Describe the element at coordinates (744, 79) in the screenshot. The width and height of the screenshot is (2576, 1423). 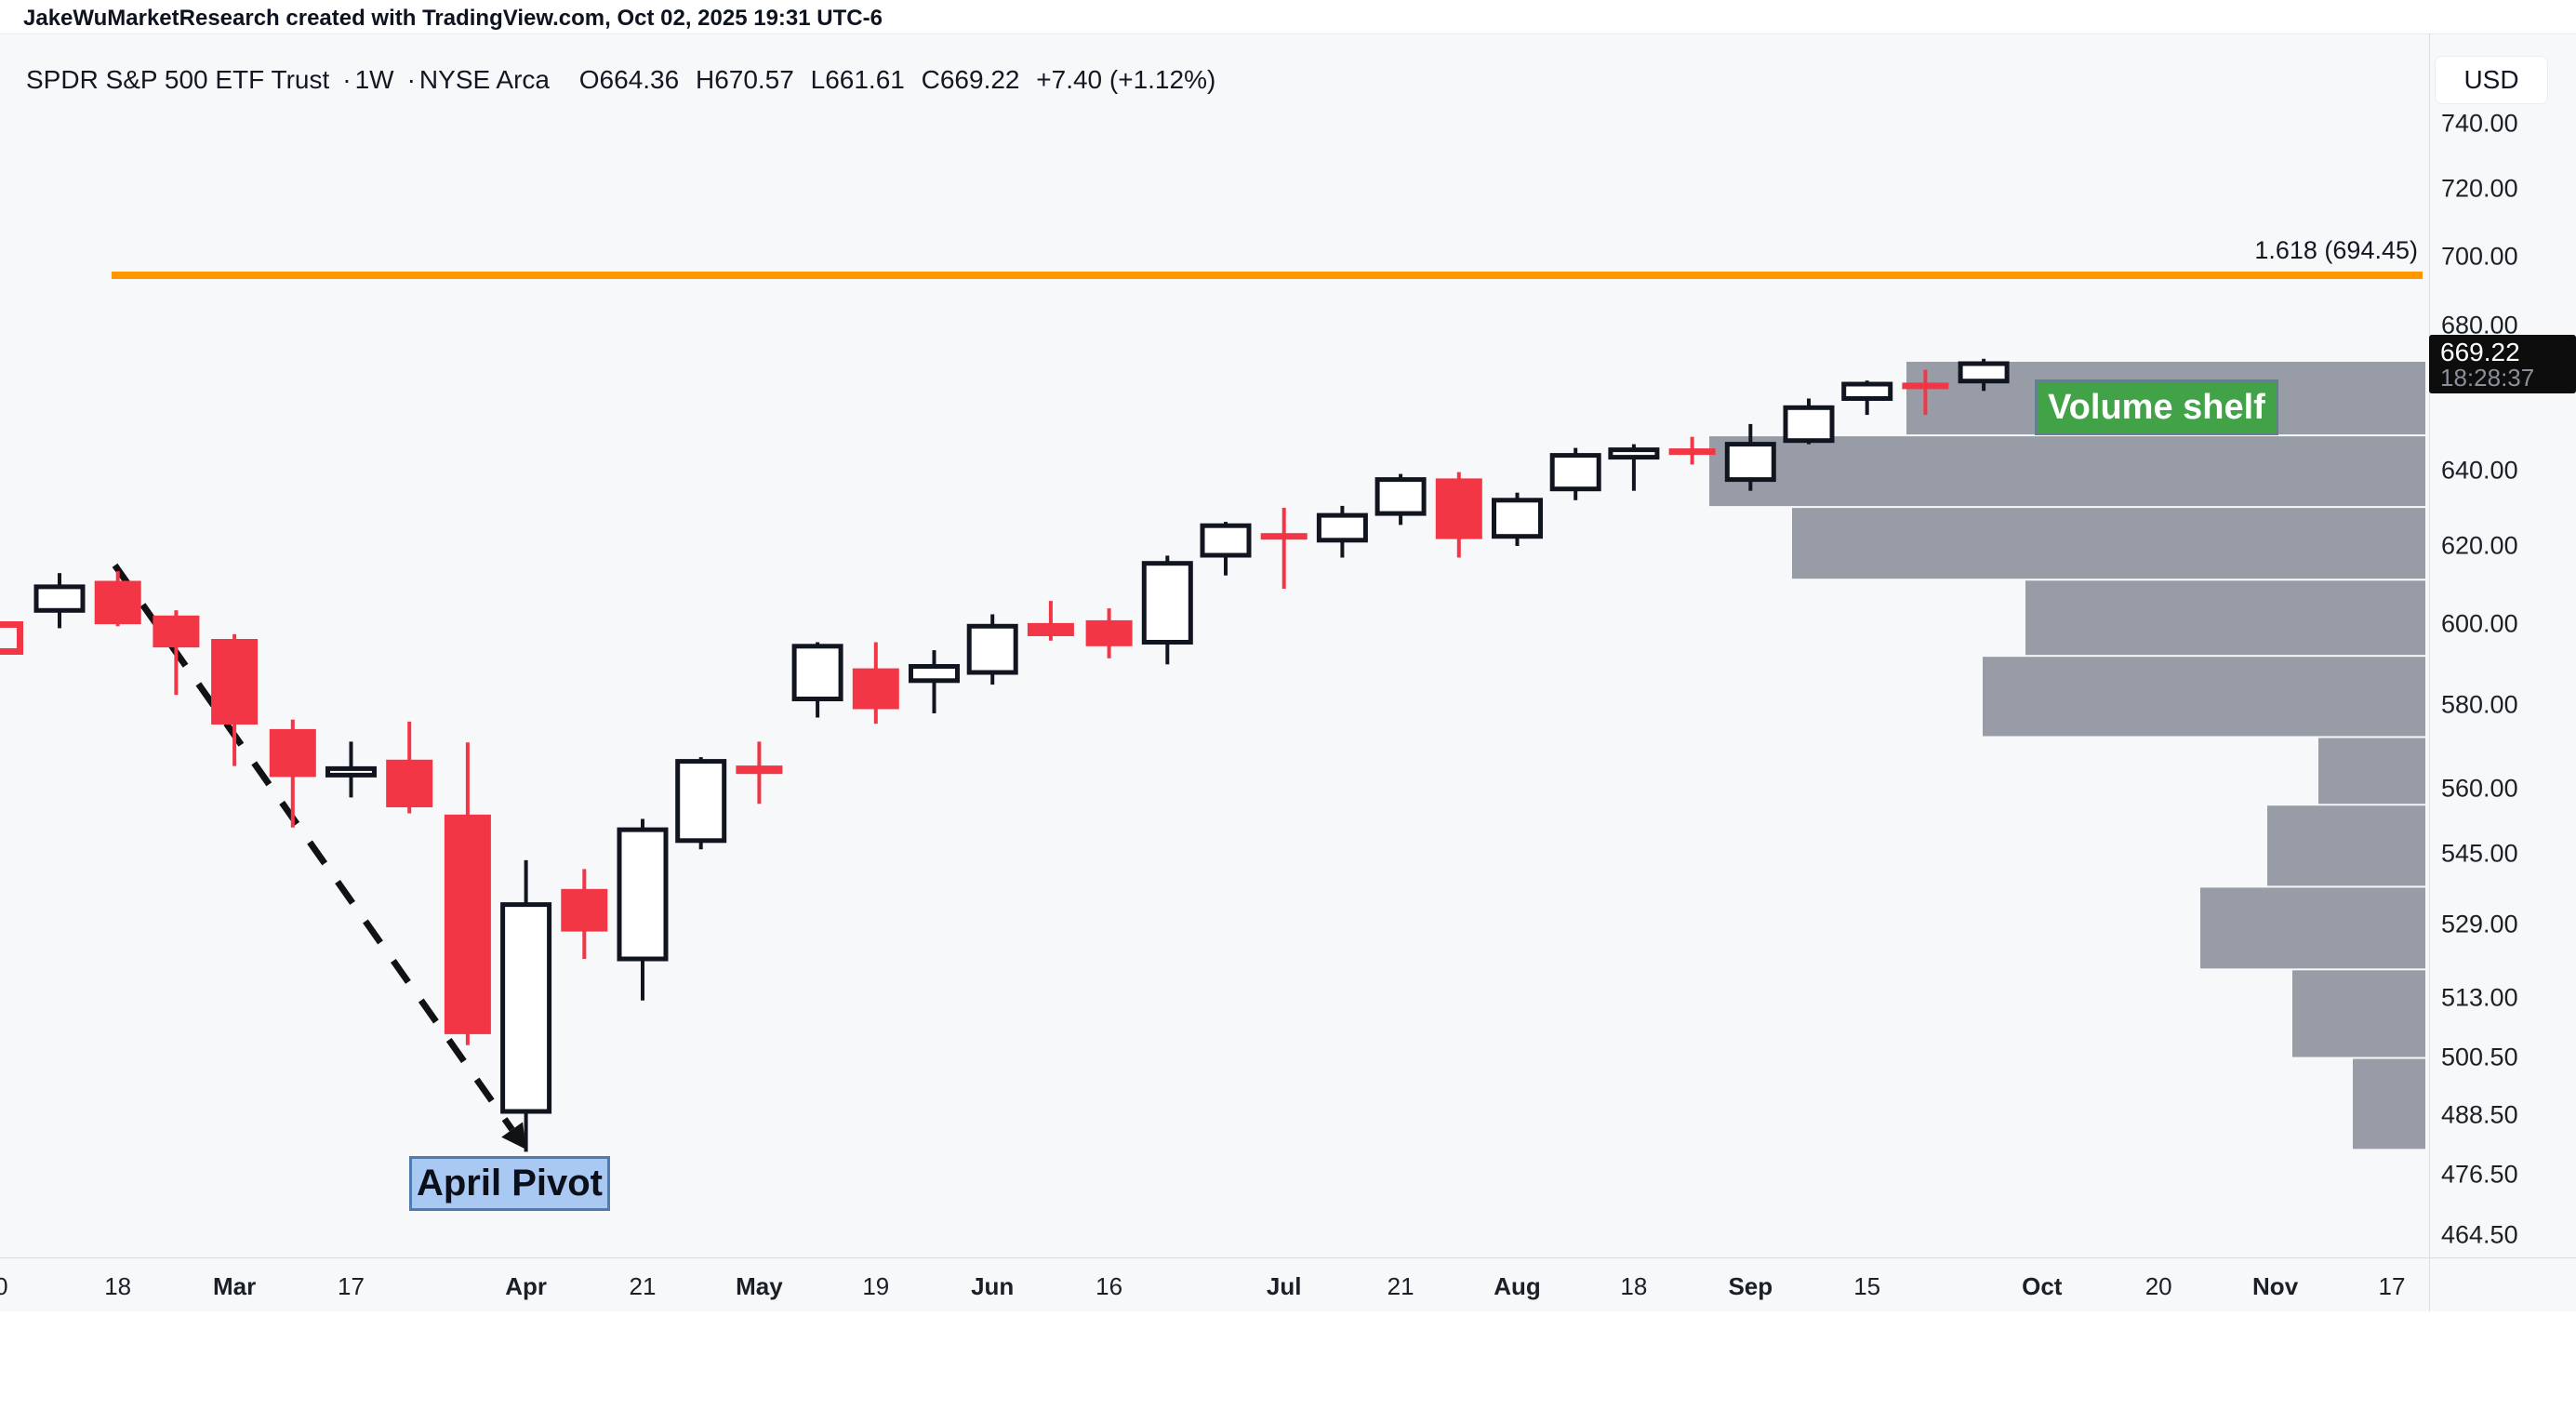
I see `ohlc-high: H670.57` at that location.